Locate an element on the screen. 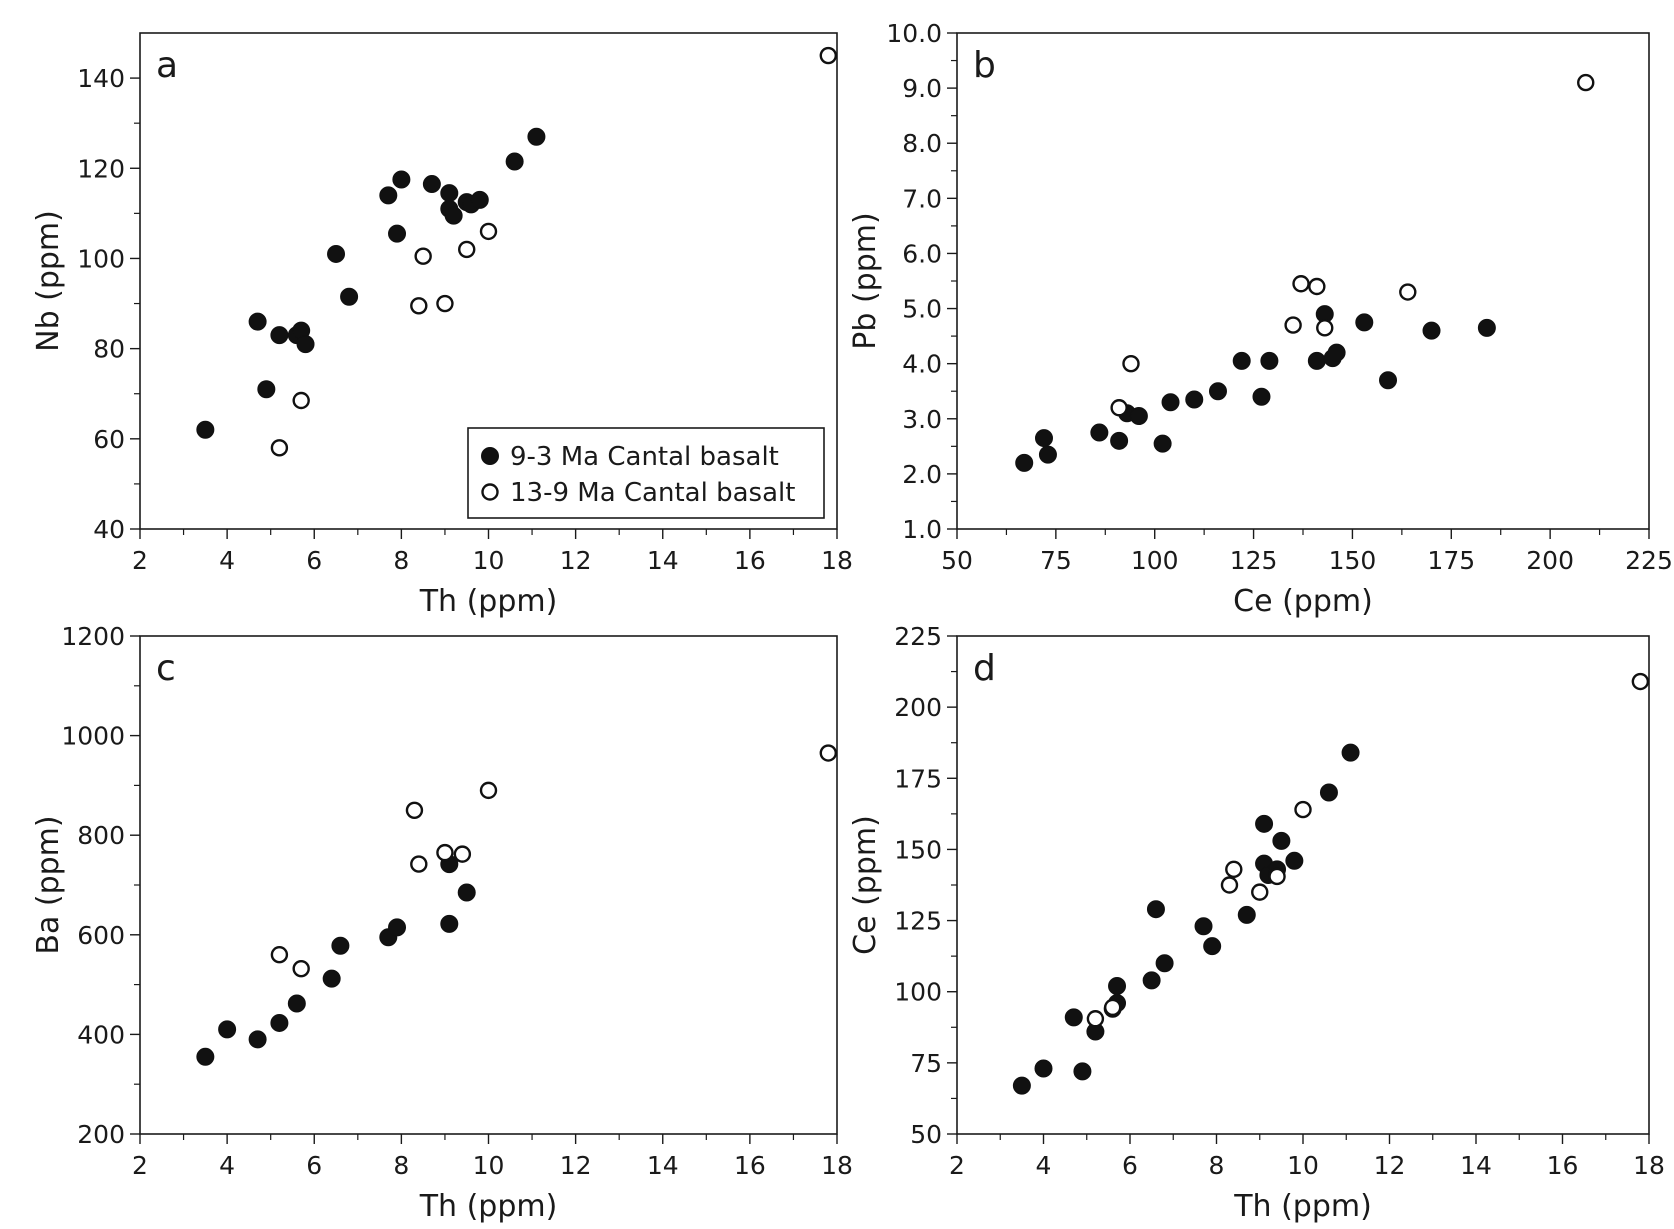 This screenshot has width=1674, height=1229. y-tick-label: 8.0 is located at coordinates (922, 143).